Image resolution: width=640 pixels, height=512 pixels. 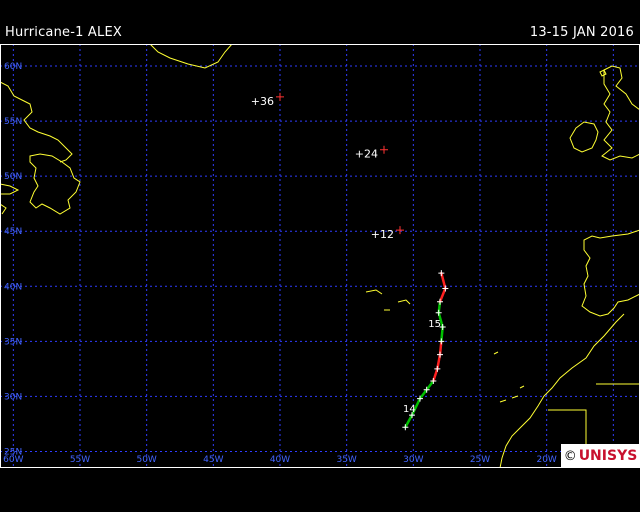 What do you see at coordinates (13, 460) in the screenshot?
I see `lon-label-60W: 60W` at bounding box center [13, 460].